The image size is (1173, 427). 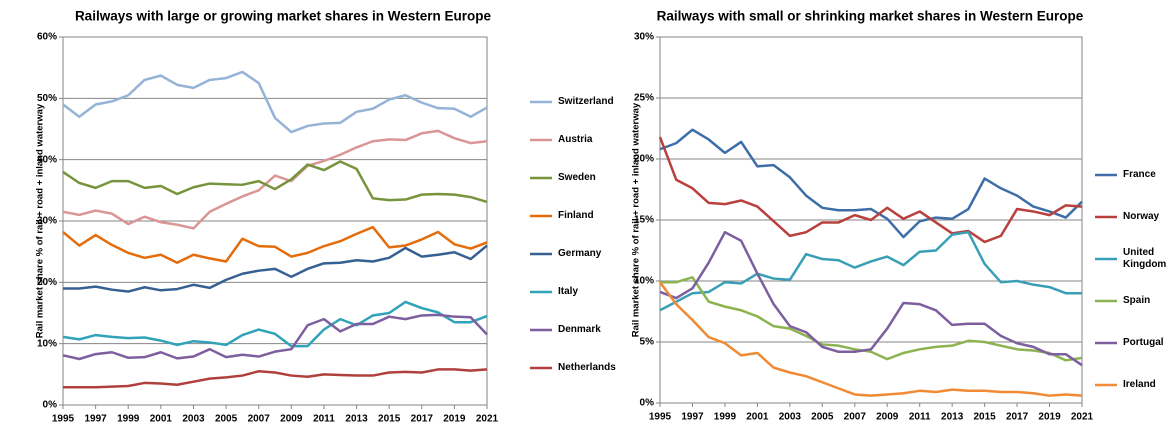 I want to click on legend-label: France, so click(x=1139, y=174).